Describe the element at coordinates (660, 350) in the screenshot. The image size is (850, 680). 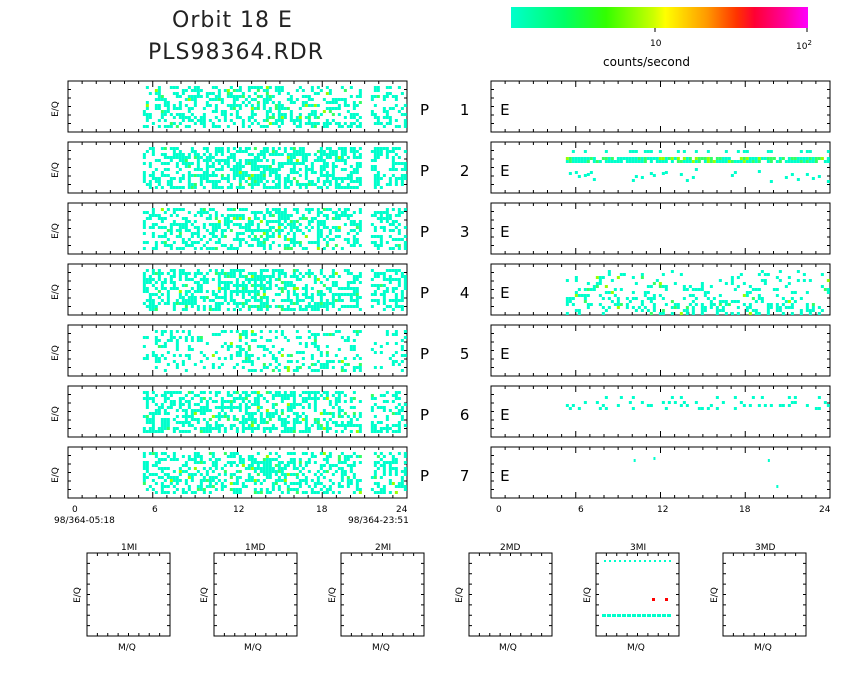
I see `right-panel-p5` at that location.